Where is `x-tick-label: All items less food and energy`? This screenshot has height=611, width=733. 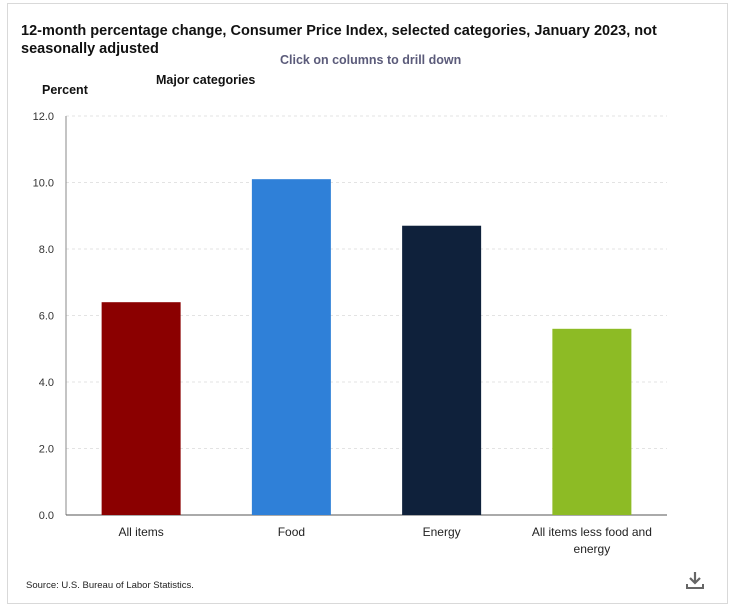 x-tick-label: All items less food and energy is located at coordinates (592, 540).